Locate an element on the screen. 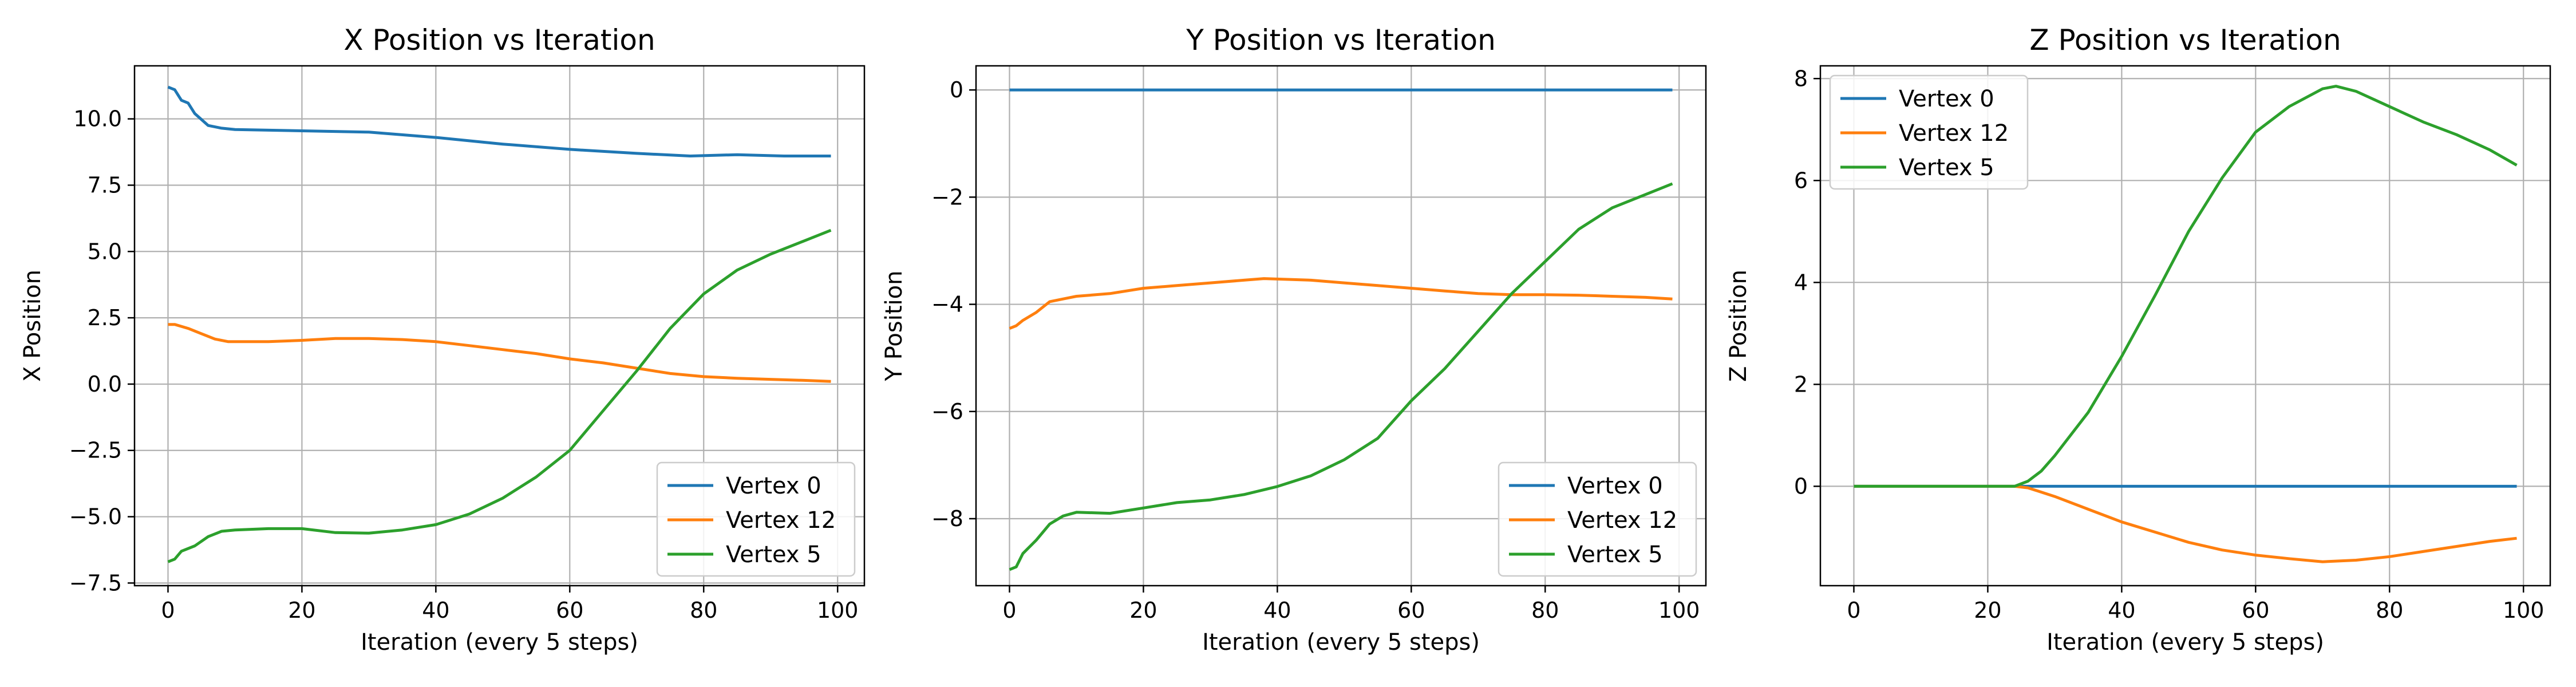  chart-title: X Position vs Iteration is located at coordinates (499, 40).